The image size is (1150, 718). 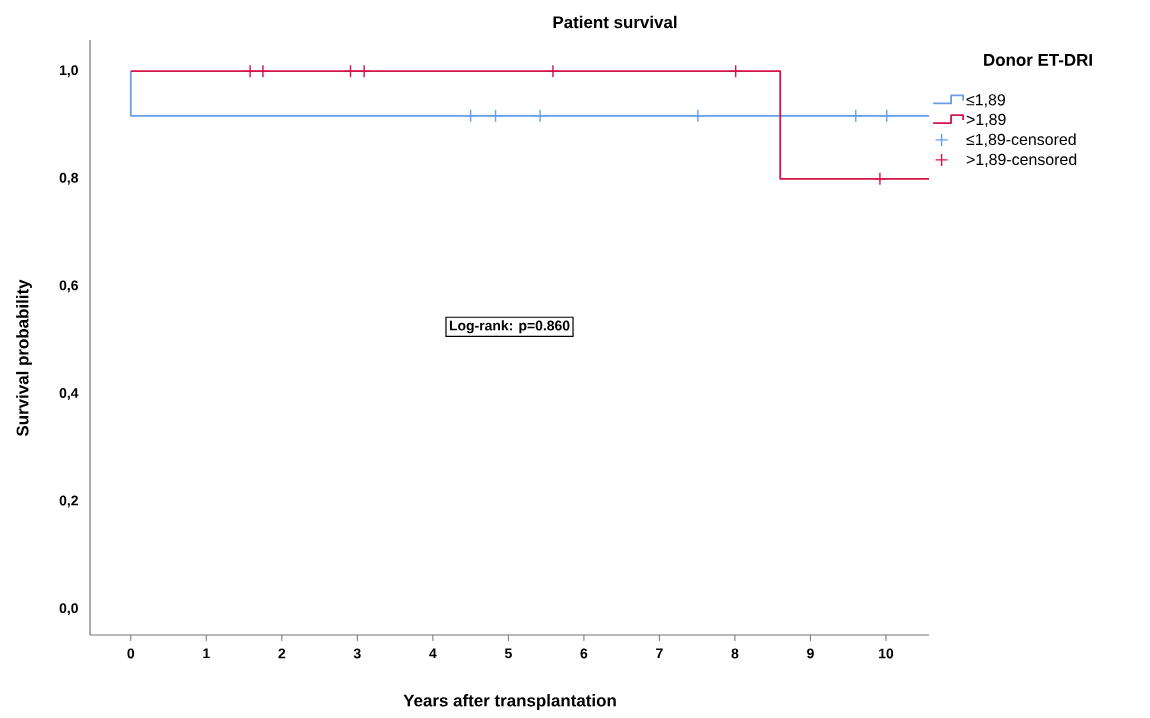 I want to click on y-tick-label: 0,4, so click(x=69, y=394).